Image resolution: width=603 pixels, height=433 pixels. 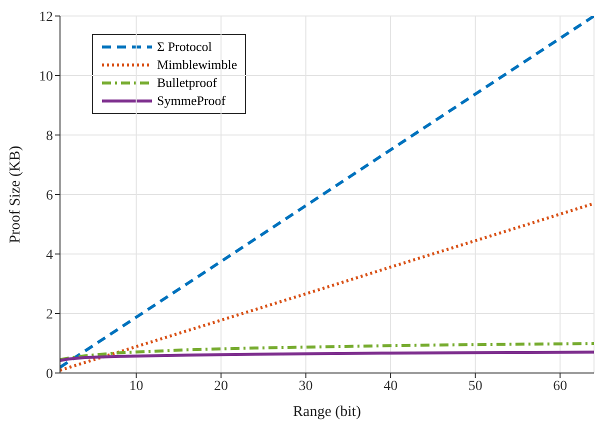 I want to click on x-tick-label: 10, so click(x=136, y=386).